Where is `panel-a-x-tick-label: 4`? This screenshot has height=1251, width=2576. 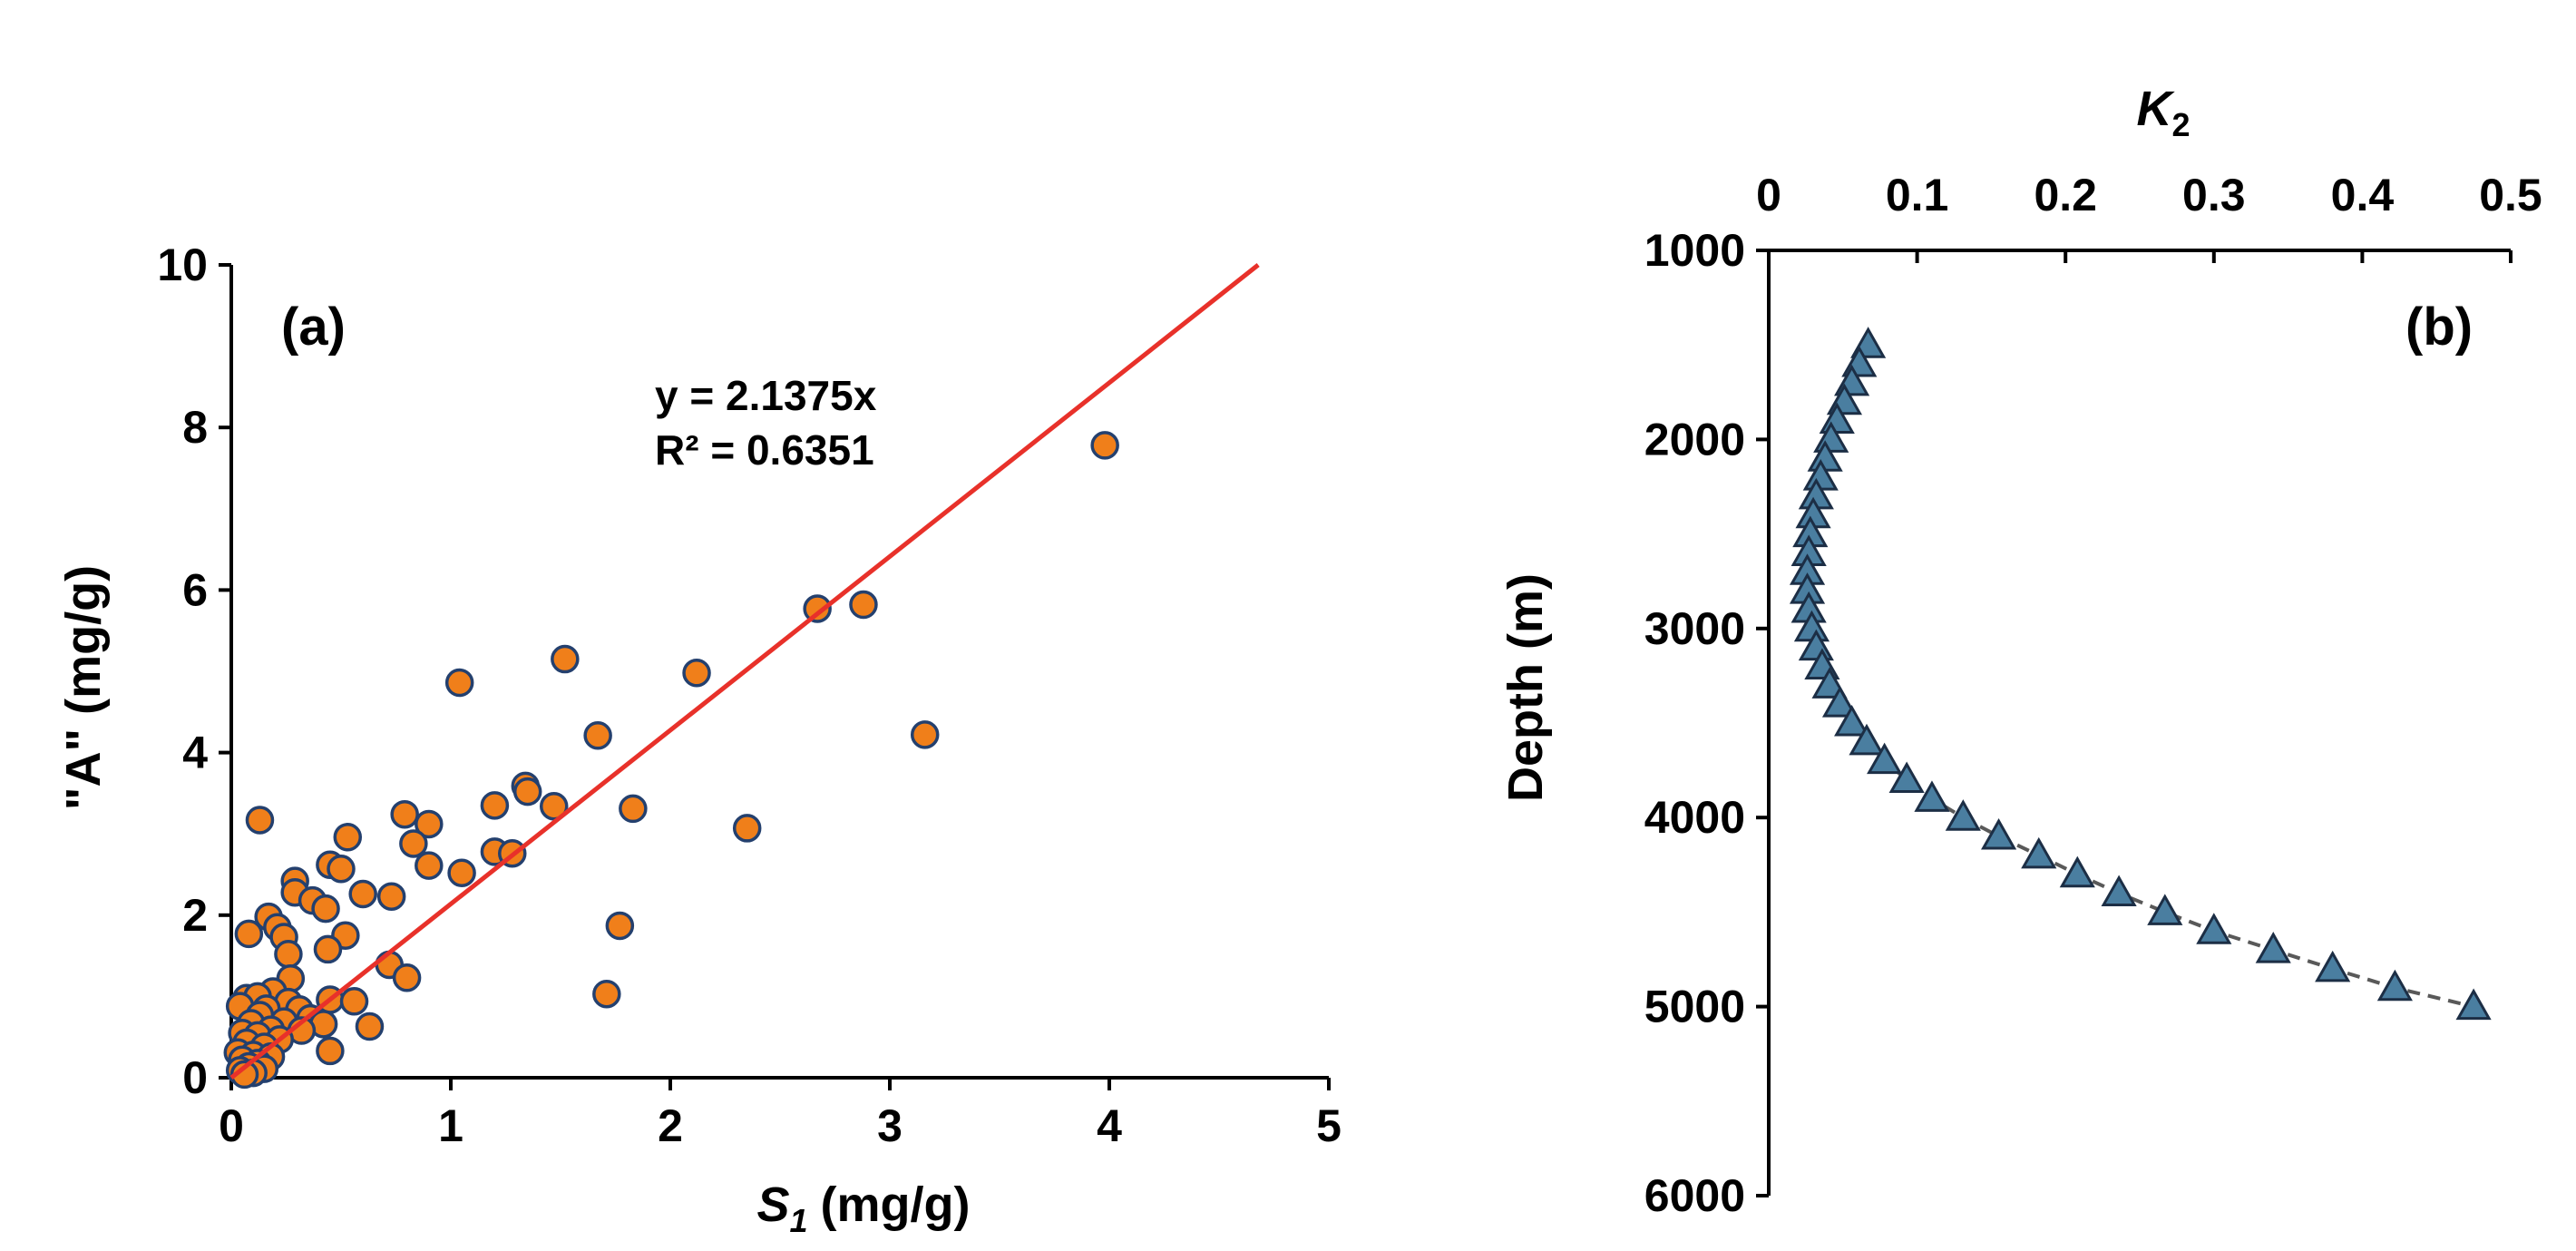
panel-a-x-tick-label: 4 is located at coordinates (1109, 1125).